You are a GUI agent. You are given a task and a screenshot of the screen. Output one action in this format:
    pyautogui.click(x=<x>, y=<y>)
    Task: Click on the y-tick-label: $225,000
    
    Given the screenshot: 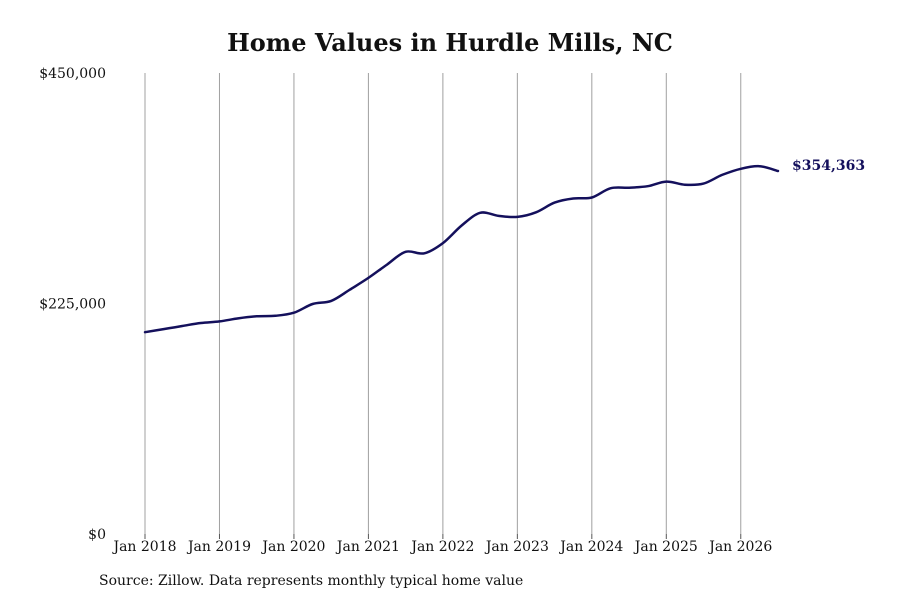 What is the action you would take?
    pyautogui.click(x=72, y=305)
    